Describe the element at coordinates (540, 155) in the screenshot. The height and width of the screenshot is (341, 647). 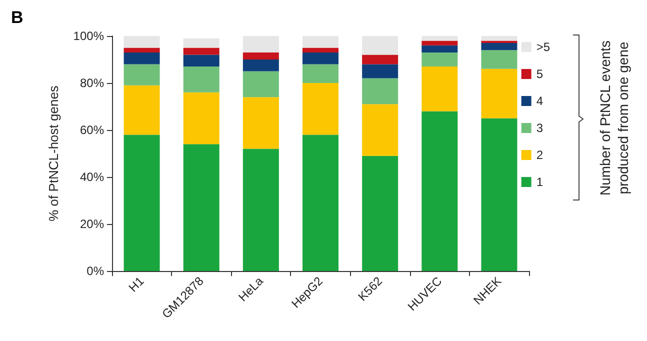
I see `legend-label: 2` at that location.